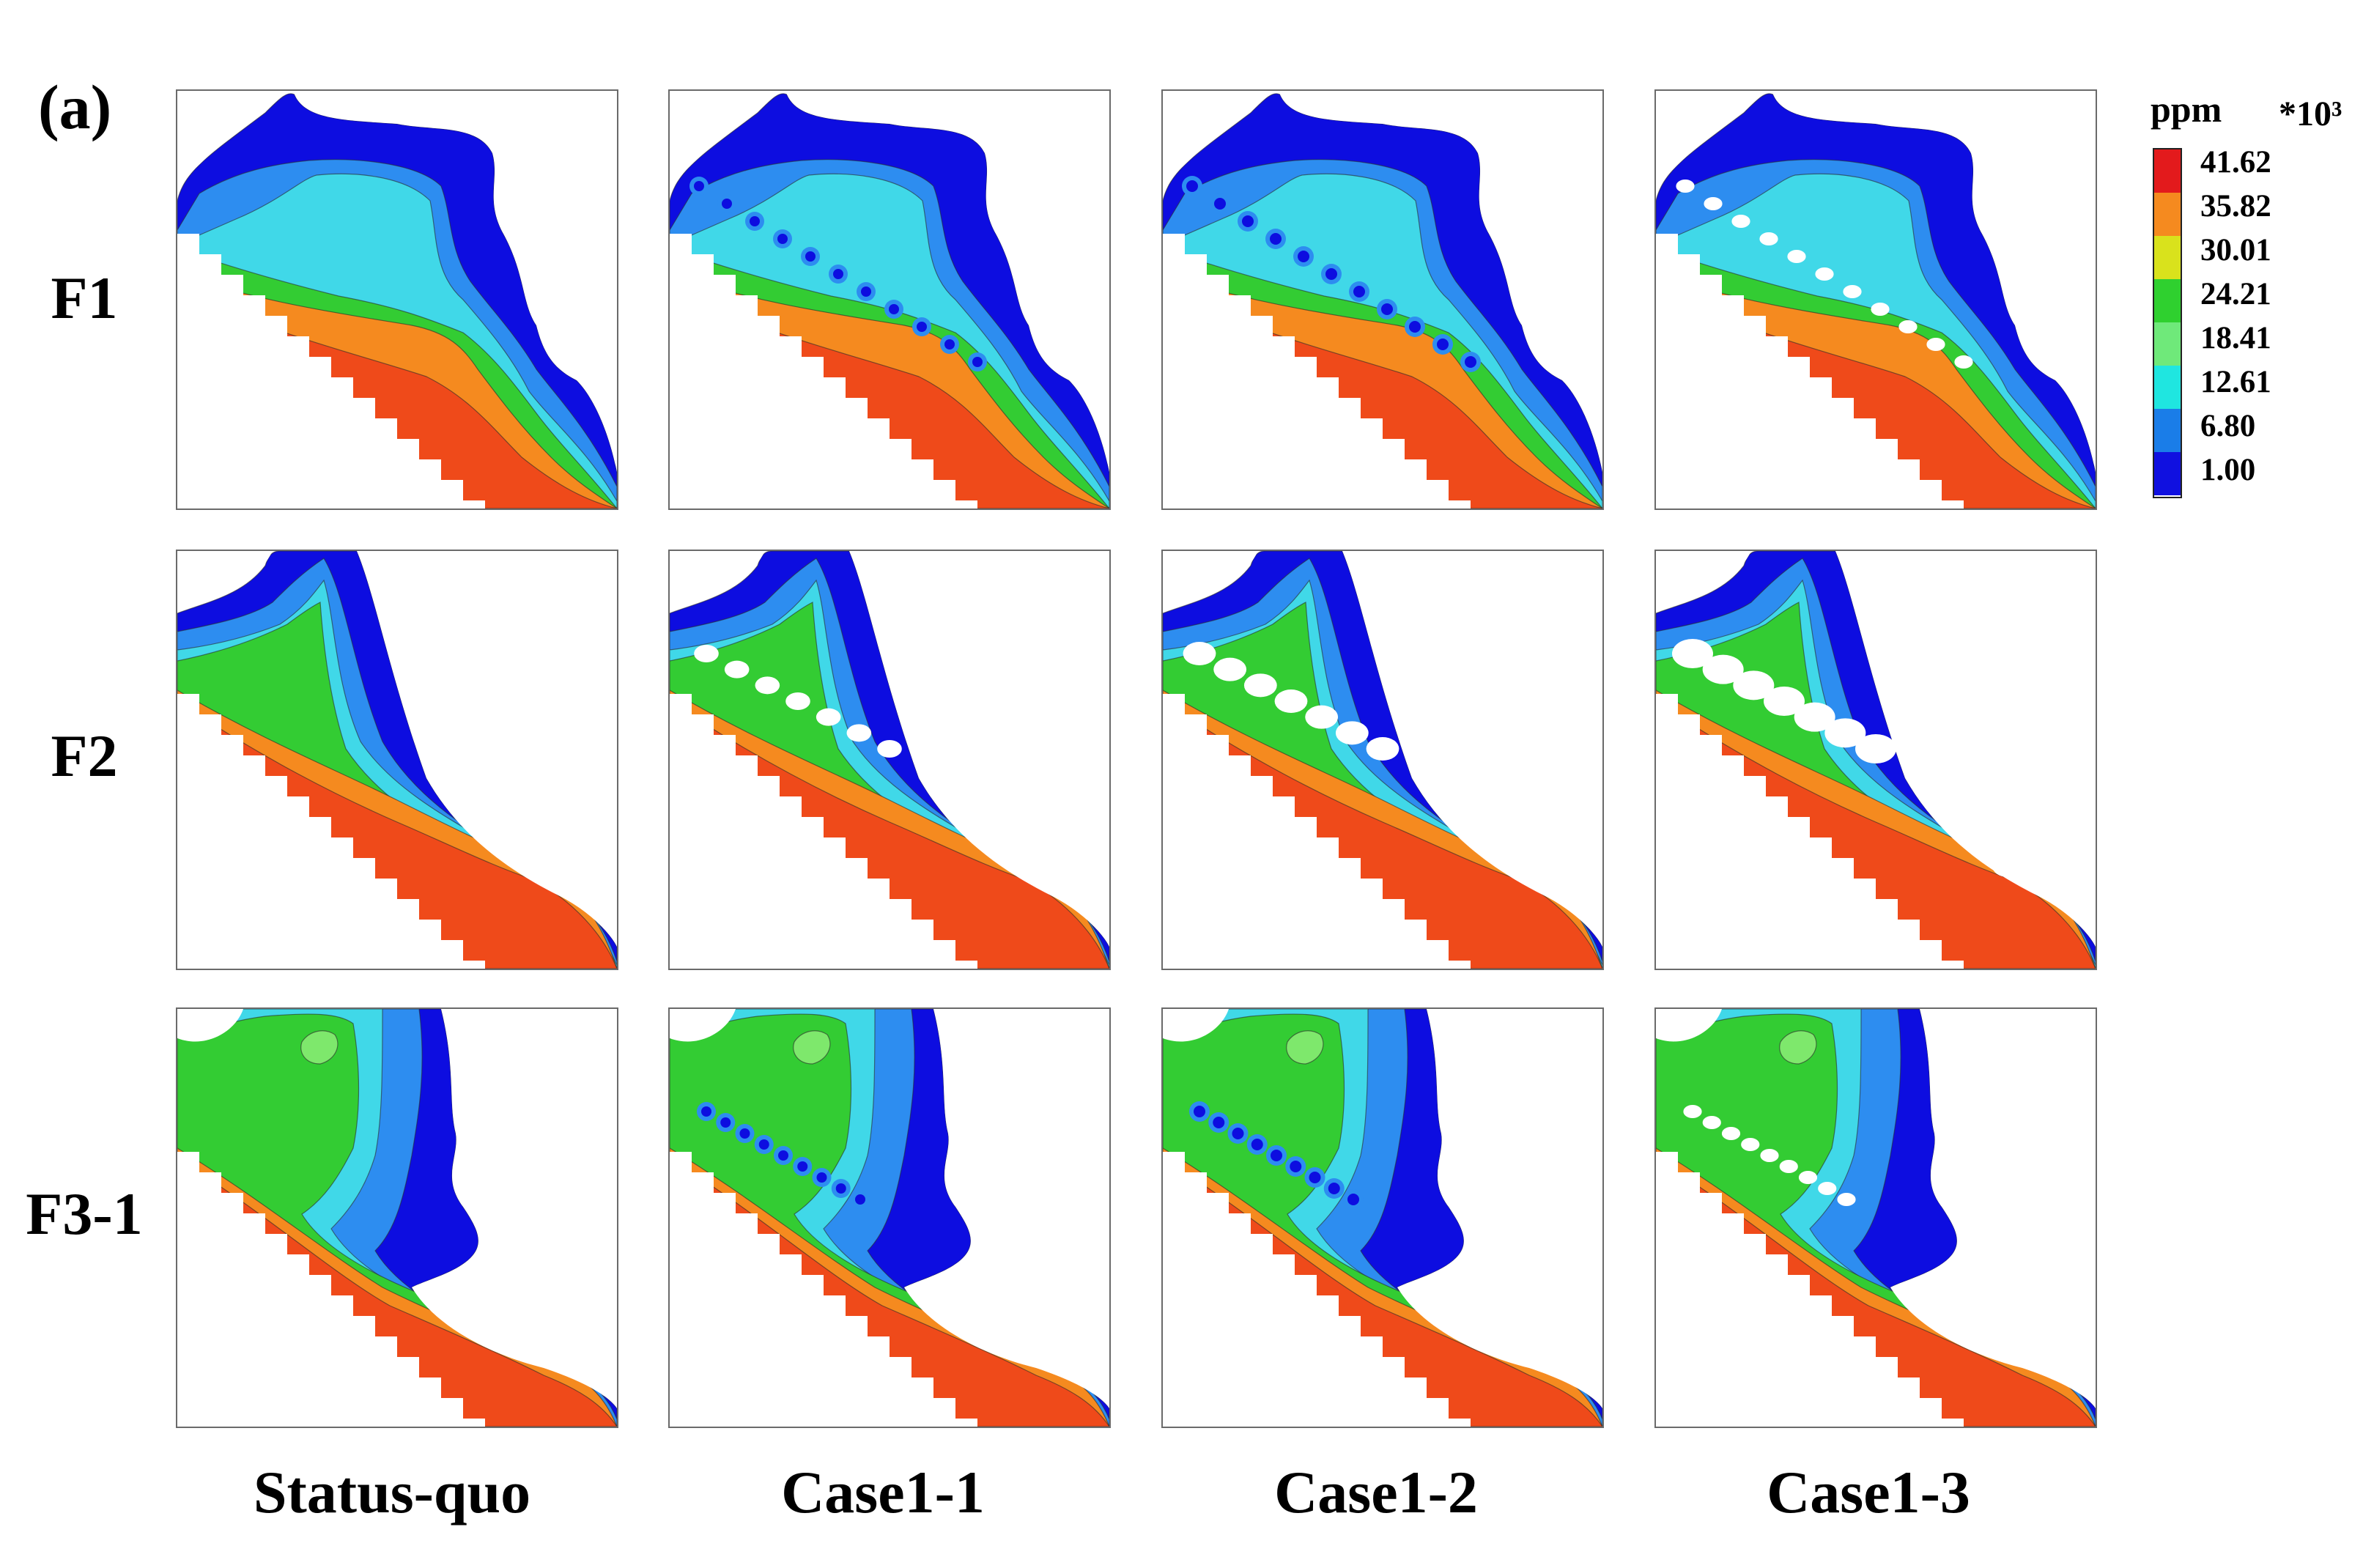 The width and height of the screenshot is (2374, 1568). I want to click on column-label-case1-3: Case1-3, so click(1869, 1493).